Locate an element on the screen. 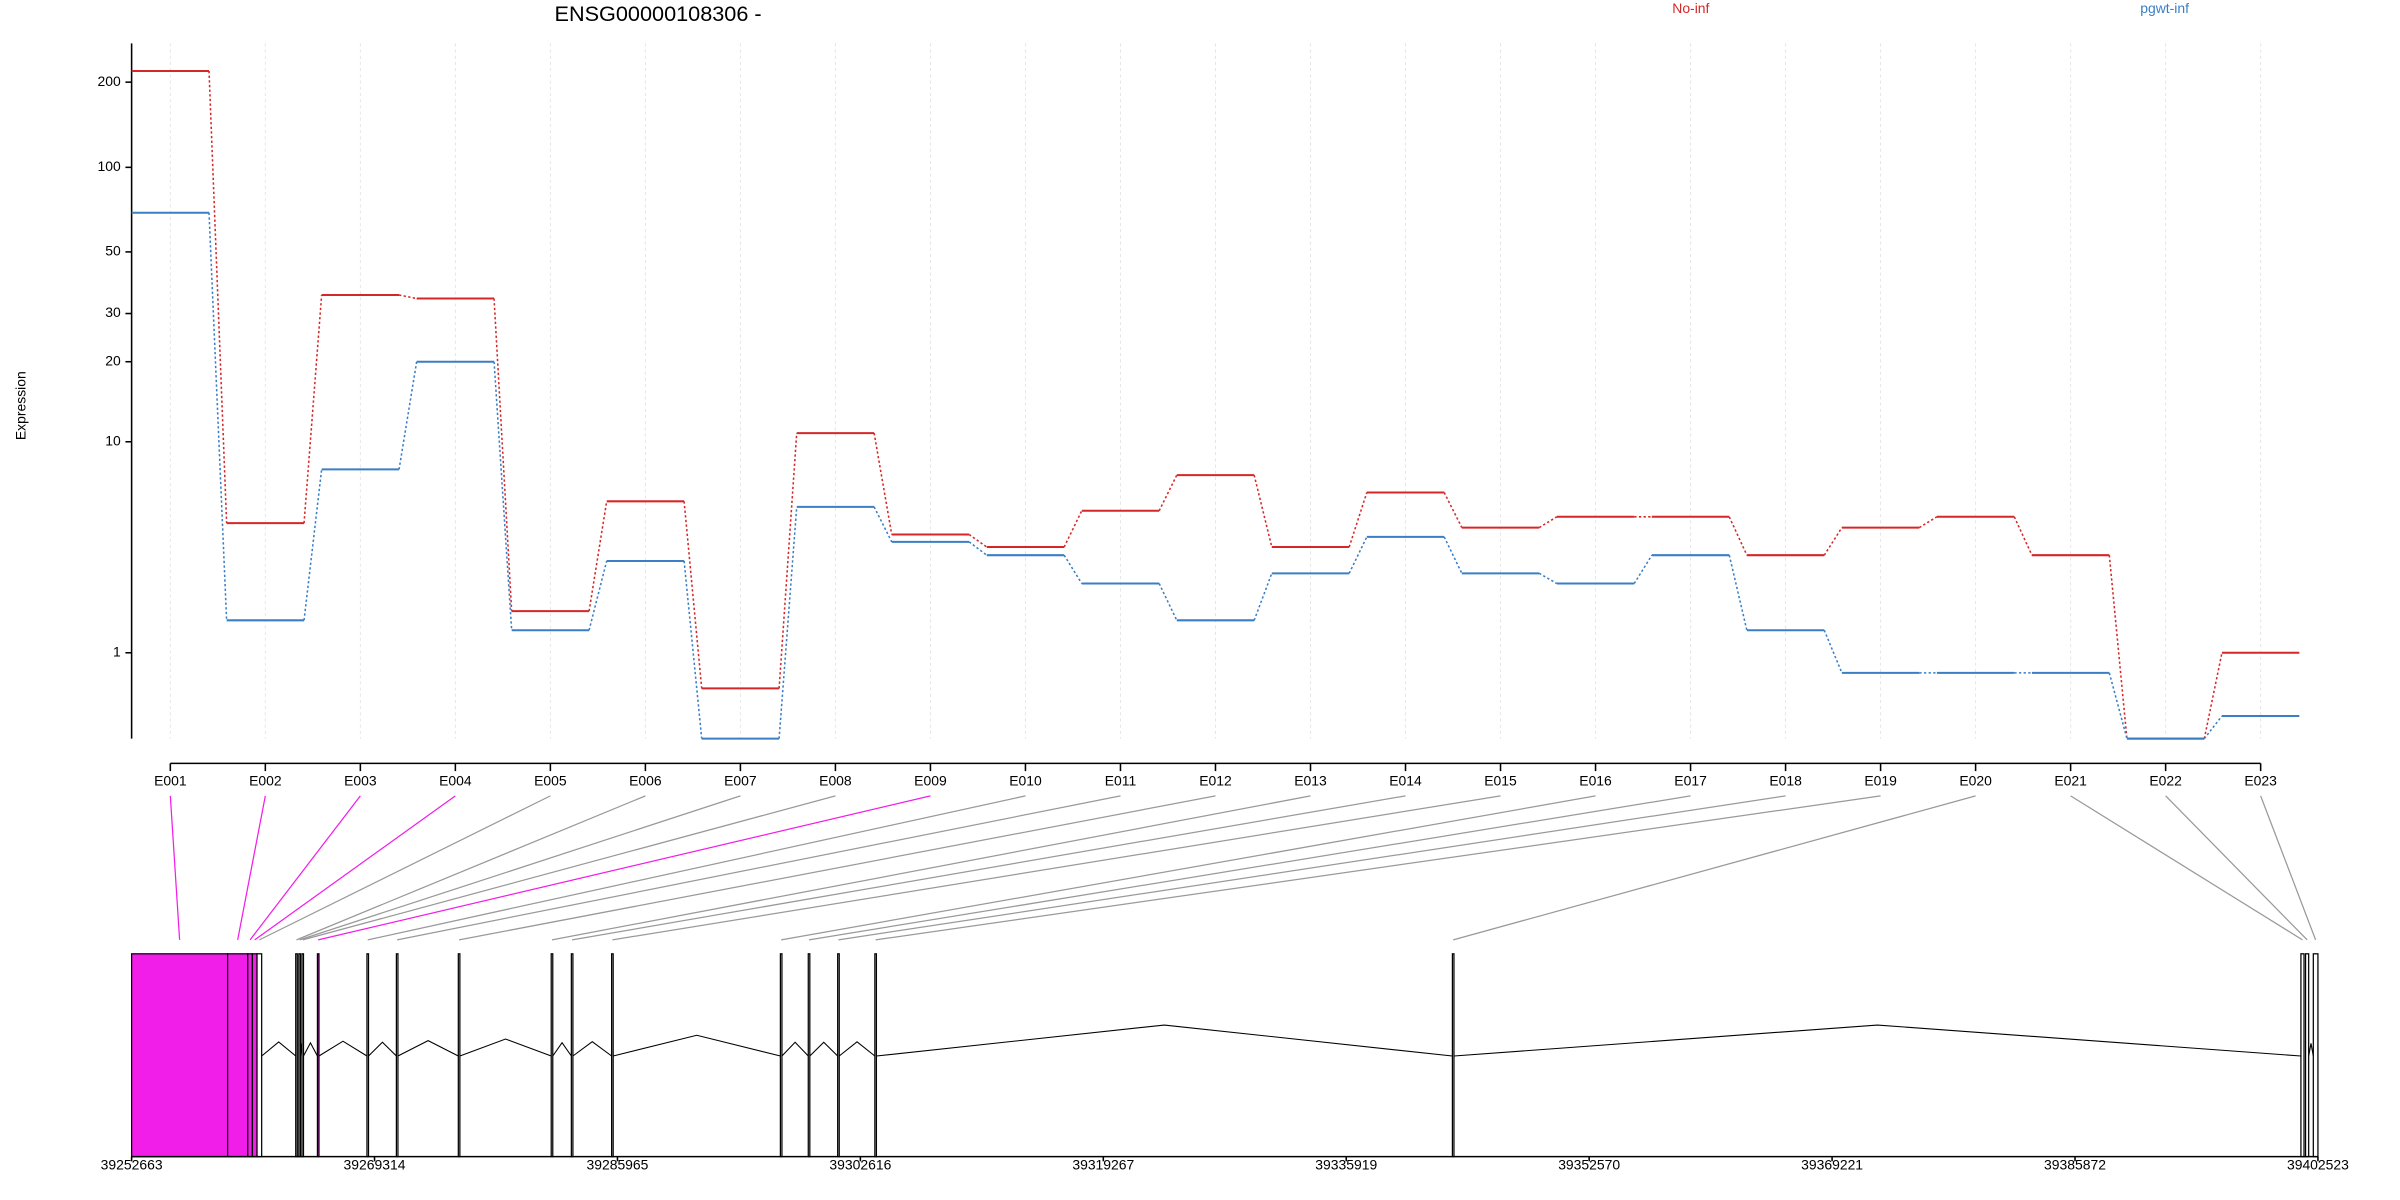 The height and width of the screenshot is (1200, 2400). x-tick-label: E005 is located at coordinates (550, 781).